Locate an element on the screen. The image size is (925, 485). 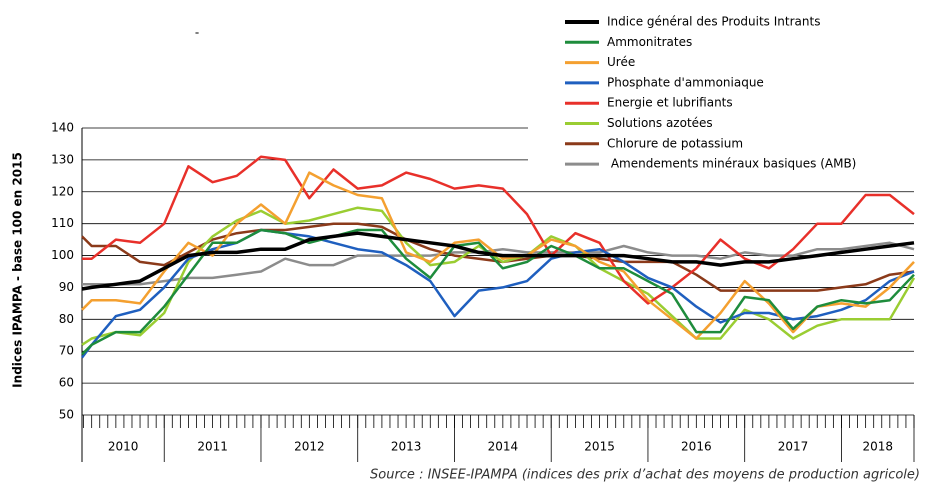
y-tick-label: 90 is located at coordinates (66, 287).